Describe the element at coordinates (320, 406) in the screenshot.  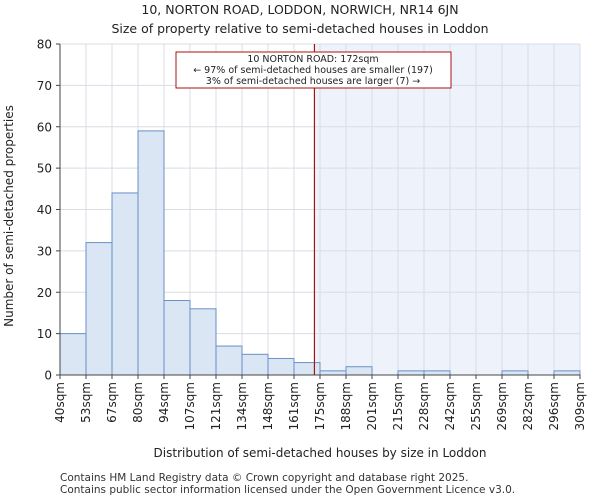
I see `x-tick-label-175sqm: 175sqm` at that location.